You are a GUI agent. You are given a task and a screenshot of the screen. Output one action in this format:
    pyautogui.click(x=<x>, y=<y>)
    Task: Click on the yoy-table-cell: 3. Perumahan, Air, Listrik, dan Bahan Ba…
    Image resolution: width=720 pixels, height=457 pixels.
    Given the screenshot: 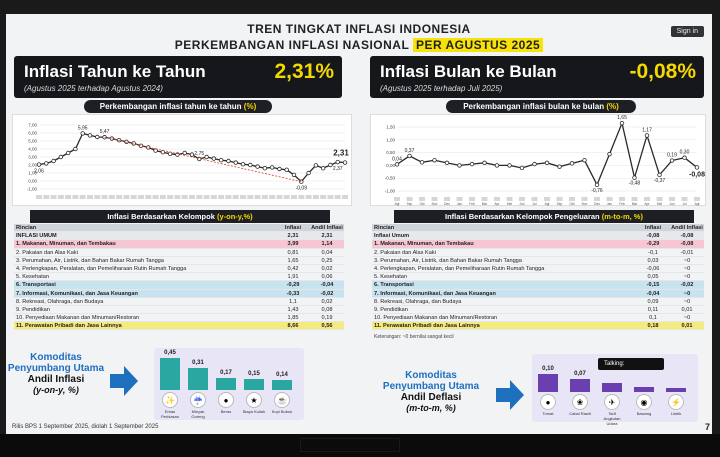 What is the action you would take?
    pyautogui.click(x=90, y=260)
    